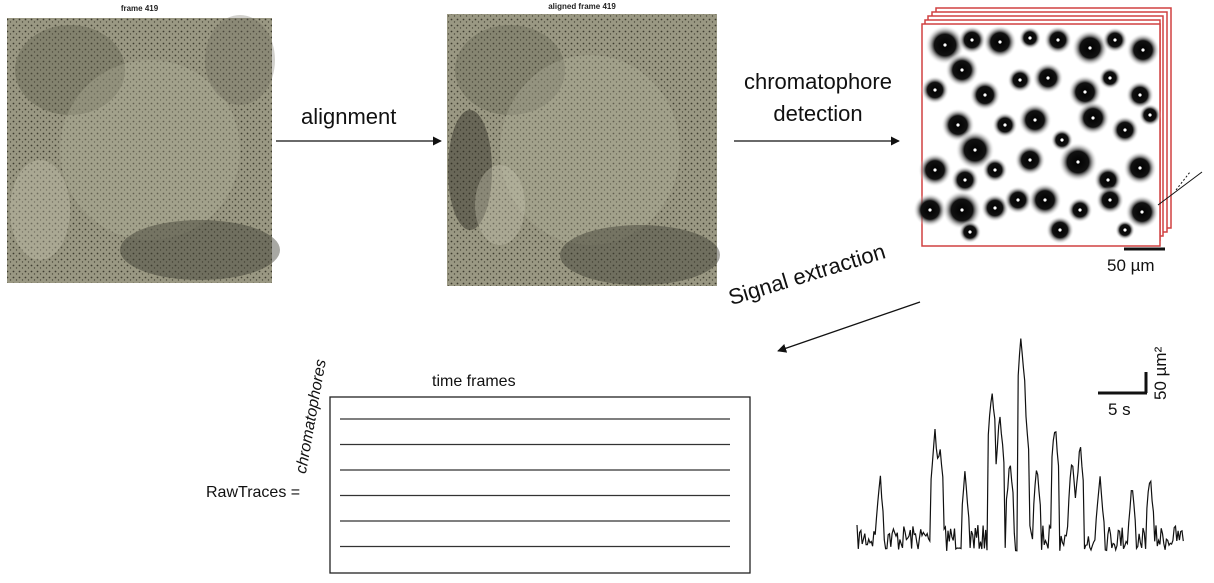 The height and width of the screenshot is (583, 1214). I want to click on trace-time-label: 5 s, so click(1119, 409).